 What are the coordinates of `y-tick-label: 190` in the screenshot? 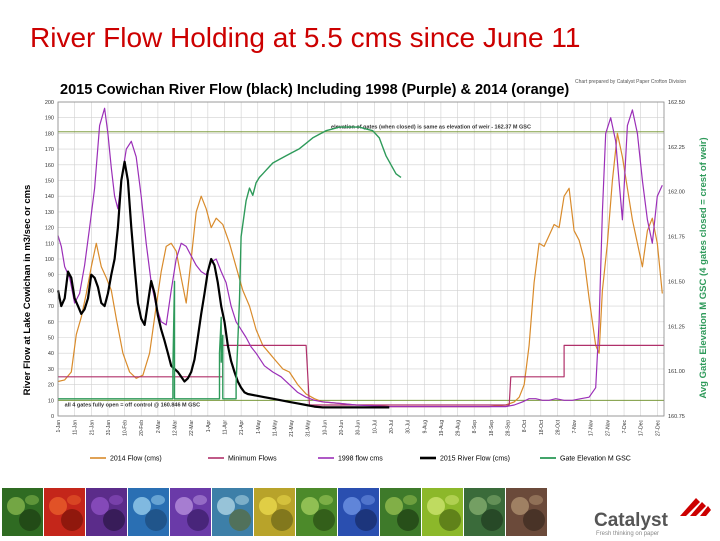 It's located at (49, 119).